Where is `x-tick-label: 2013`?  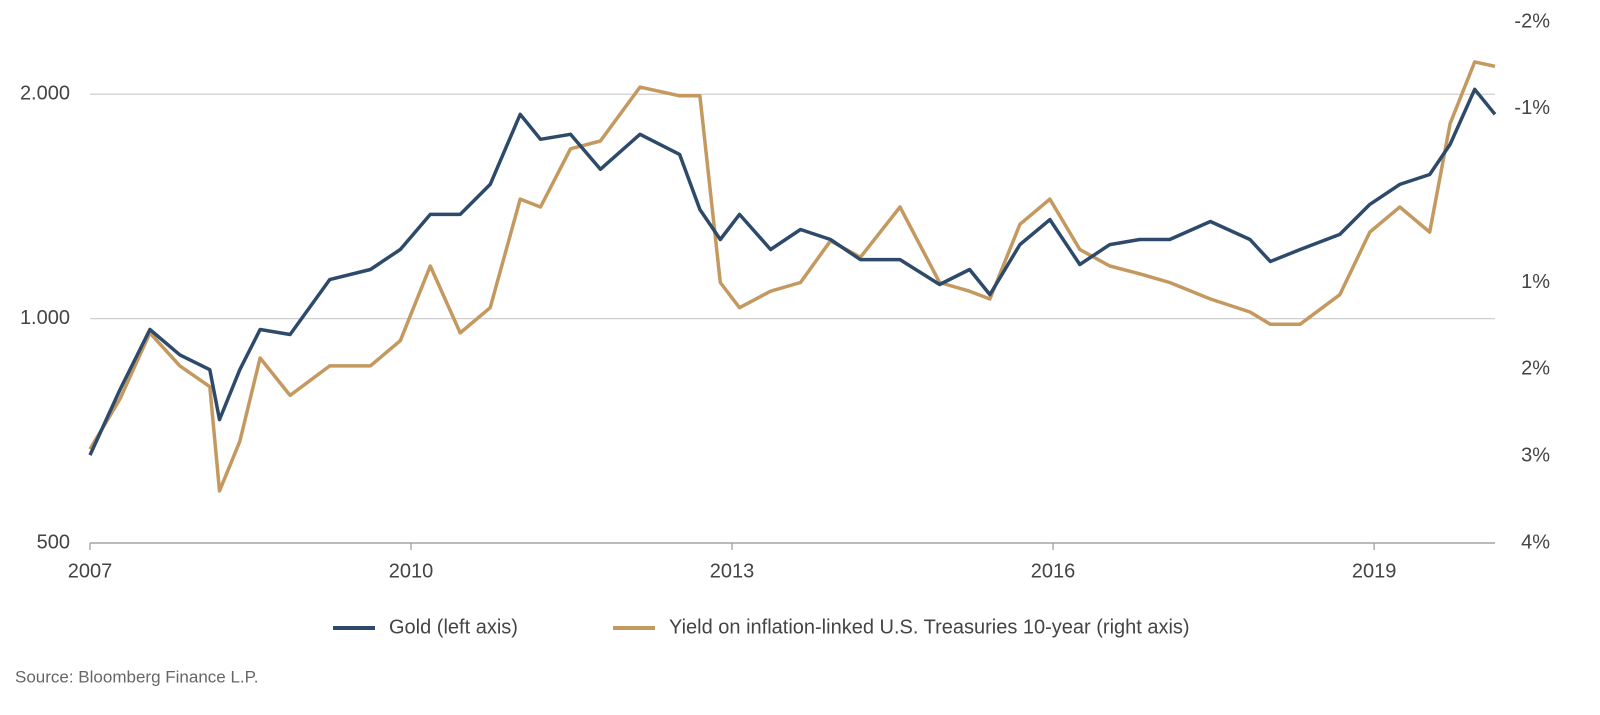 x-tick-label: 2013 is located at coordinates (732, 571).